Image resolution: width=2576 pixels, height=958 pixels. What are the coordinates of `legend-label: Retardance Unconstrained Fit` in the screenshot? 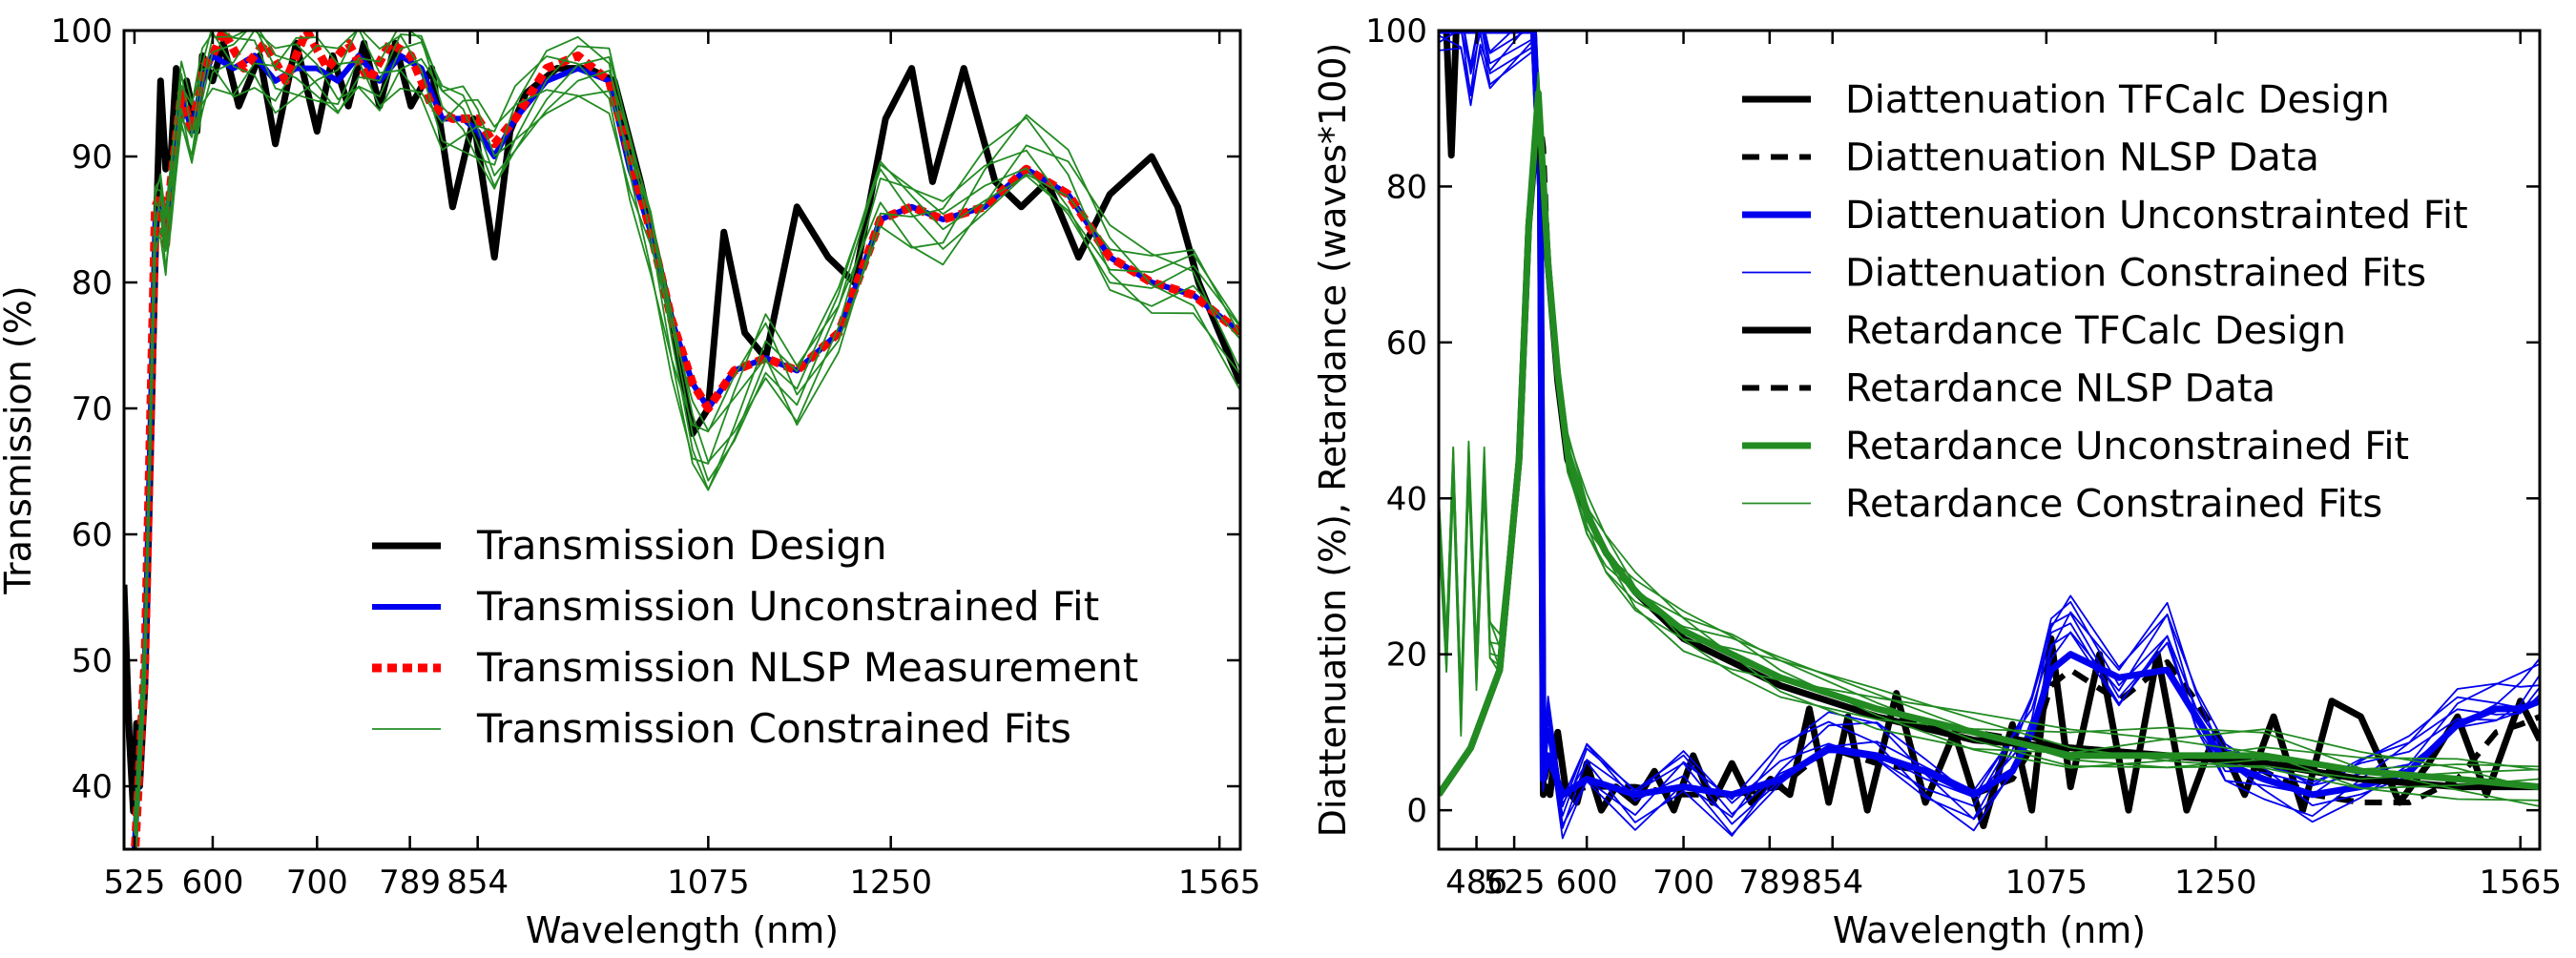 It's located at (2127, 447).